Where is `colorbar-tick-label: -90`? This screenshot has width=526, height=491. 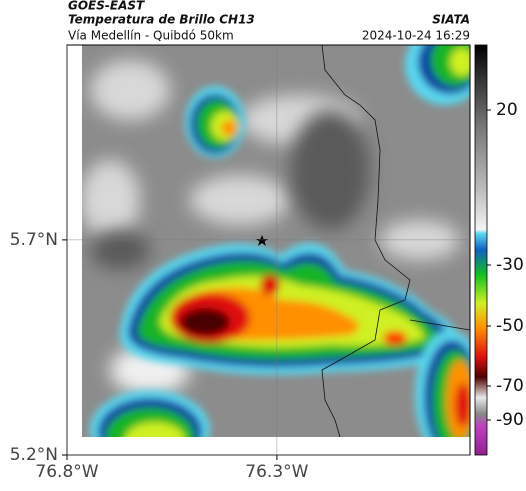 colorbar-tick-label: -90 is located at coordinates (510, 420).